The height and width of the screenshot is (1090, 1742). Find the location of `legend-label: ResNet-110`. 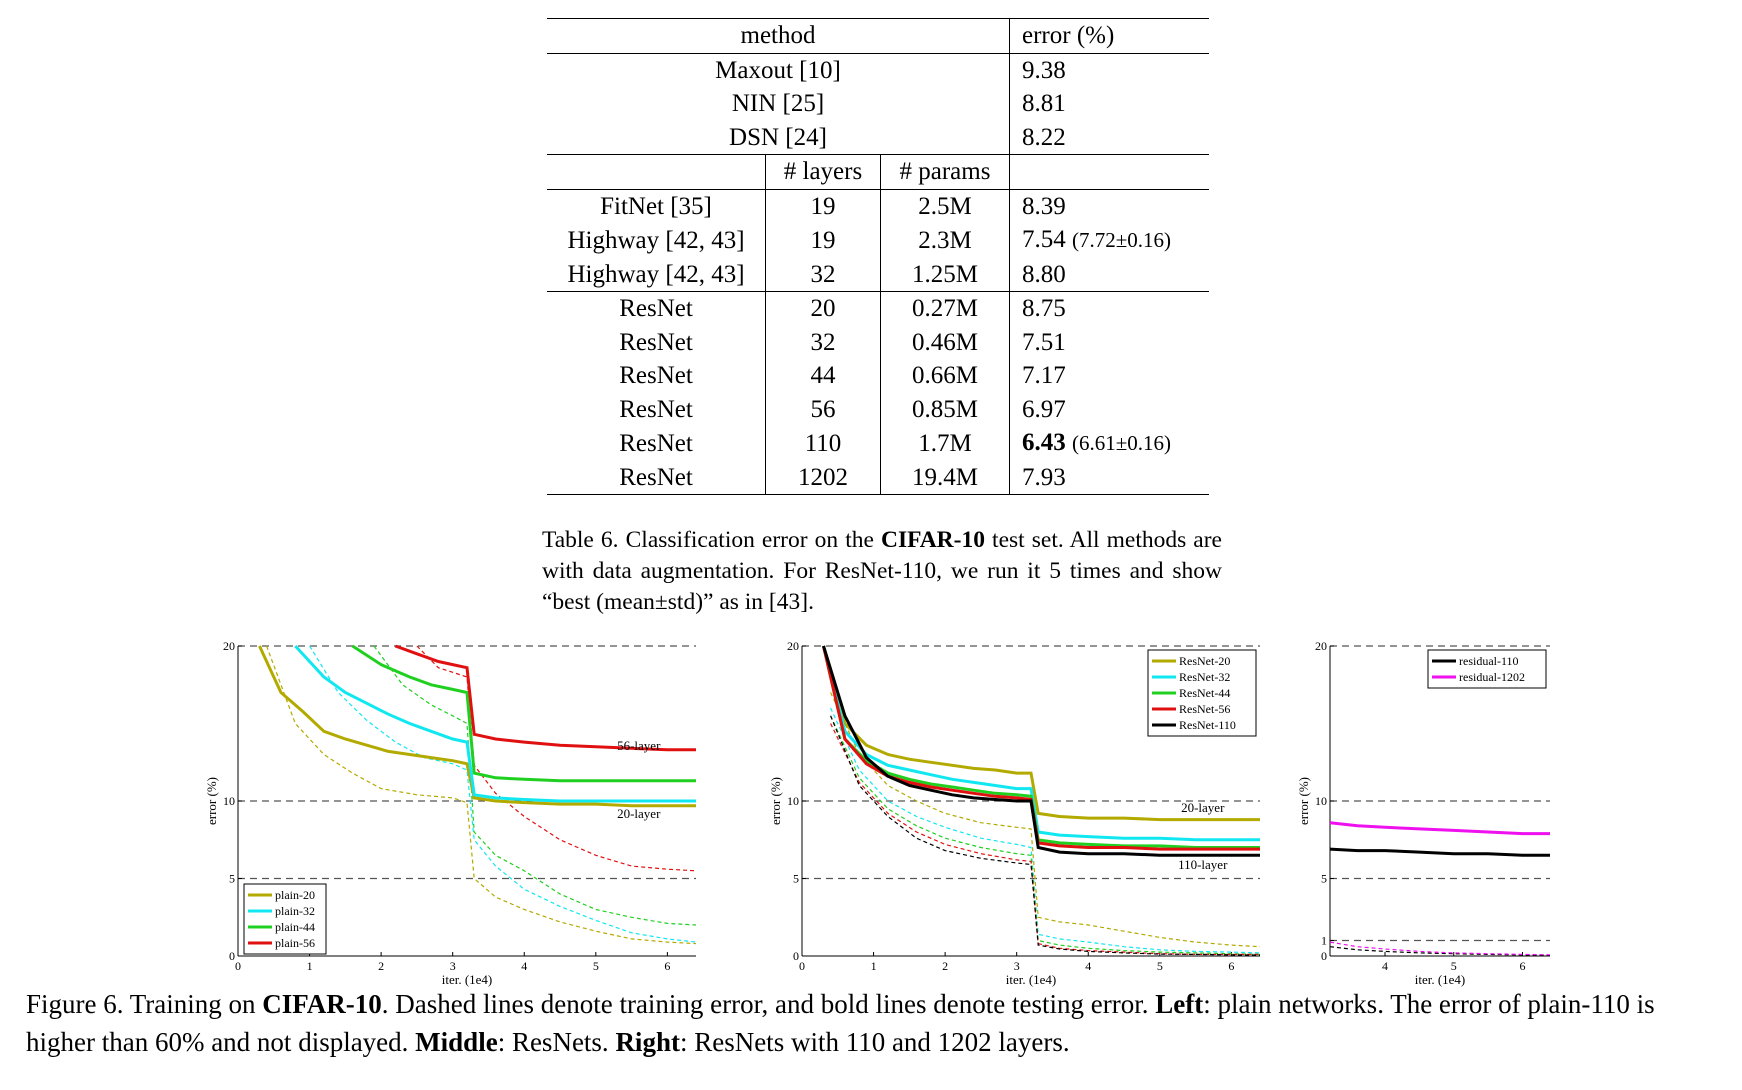

legend-label: ResNet-110 is located at coordinates (1207, 725).